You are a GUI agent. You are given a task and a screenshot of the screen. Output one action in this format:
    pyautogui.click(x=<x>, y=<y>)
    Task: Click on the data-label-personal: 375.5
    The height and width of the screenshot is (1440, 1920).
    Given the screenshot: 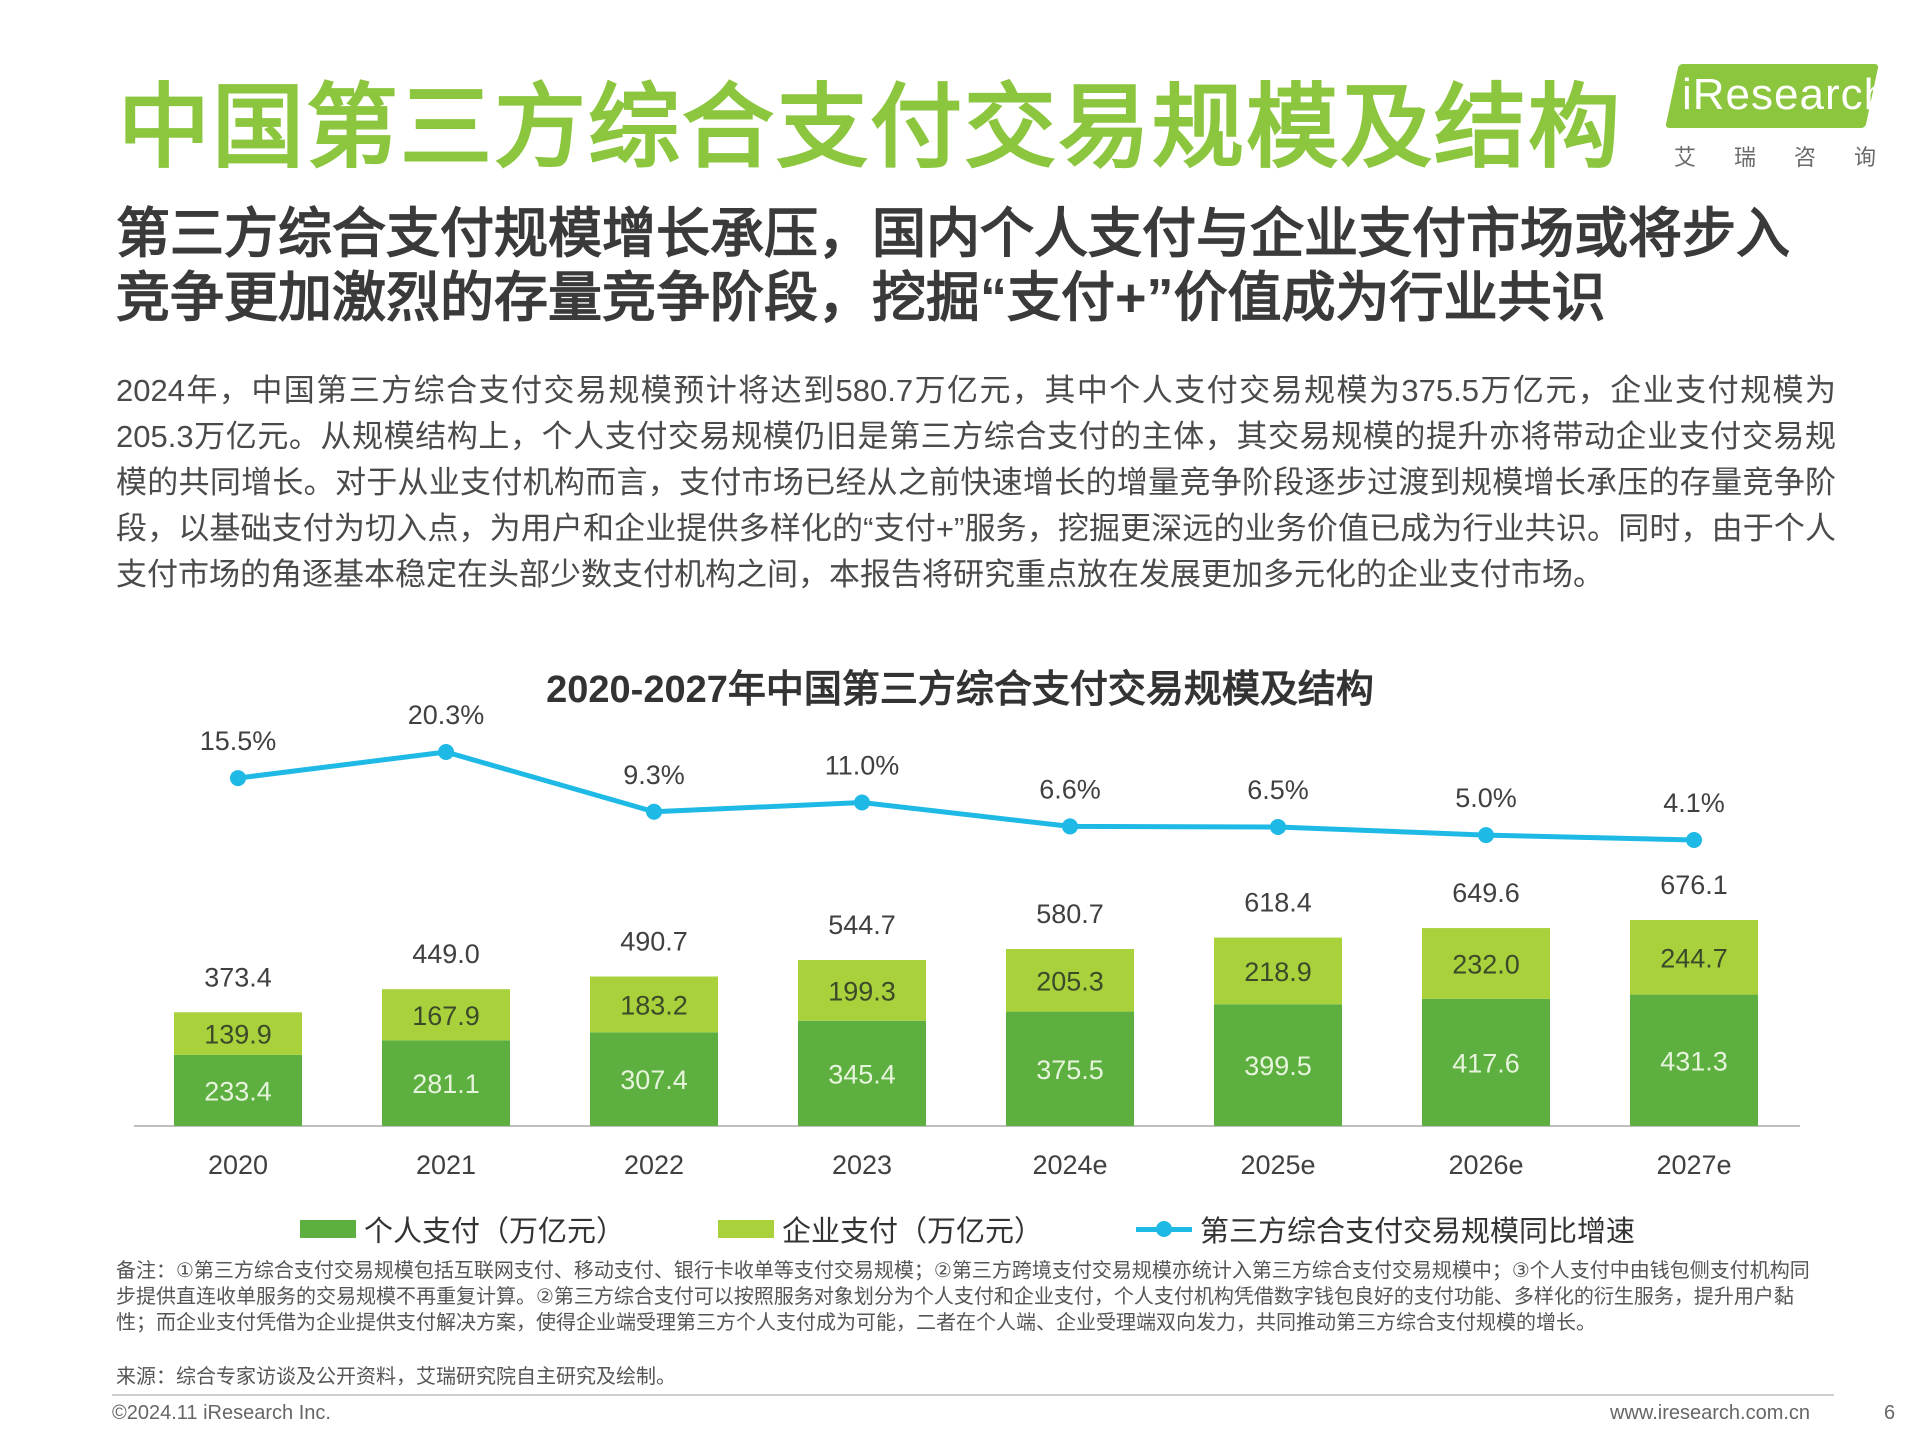 What is the action you would take?
    pyautogui.click(x=1070, y=1070)
    